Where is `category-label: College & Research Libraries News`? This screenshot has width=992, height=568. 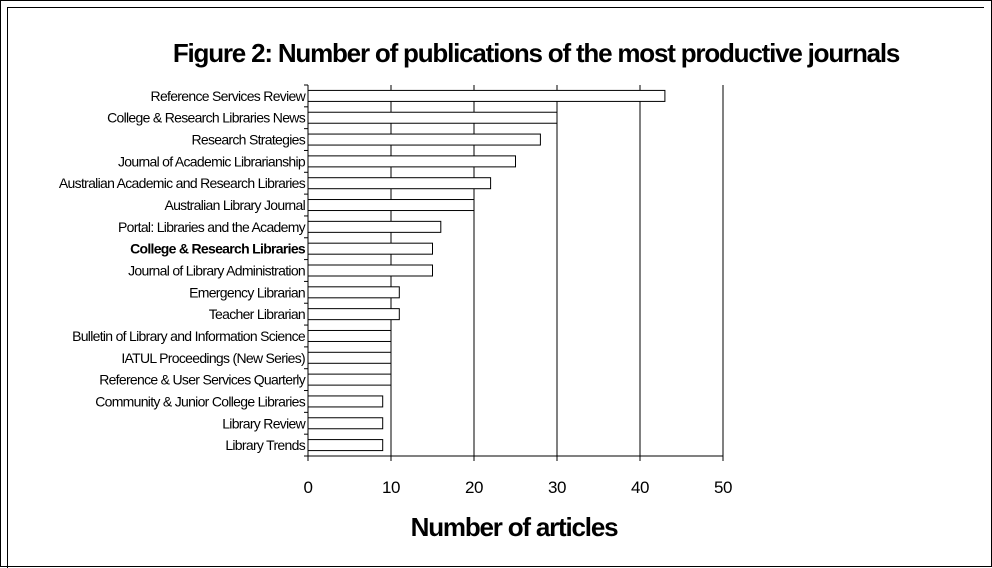
category-label: College & Research Libraries News is located at coordinates (206, 118).